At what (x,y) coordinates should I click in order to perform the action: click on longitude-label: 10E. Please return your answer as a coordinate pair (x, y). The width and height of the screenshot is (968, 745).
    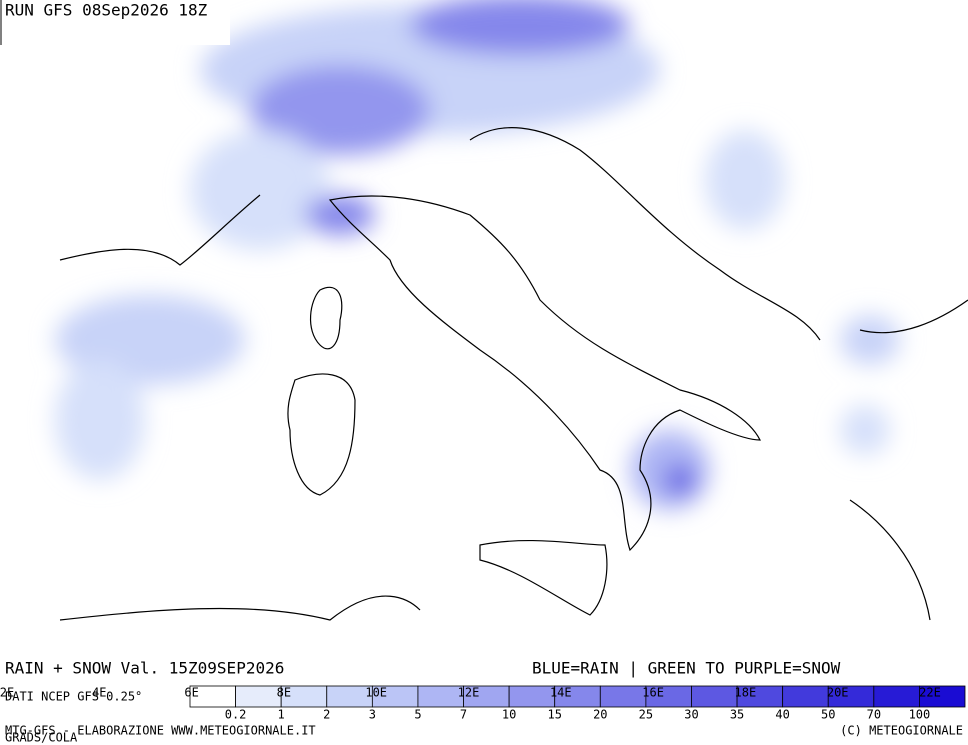
    Looking at the image, I should click on (376, 693).